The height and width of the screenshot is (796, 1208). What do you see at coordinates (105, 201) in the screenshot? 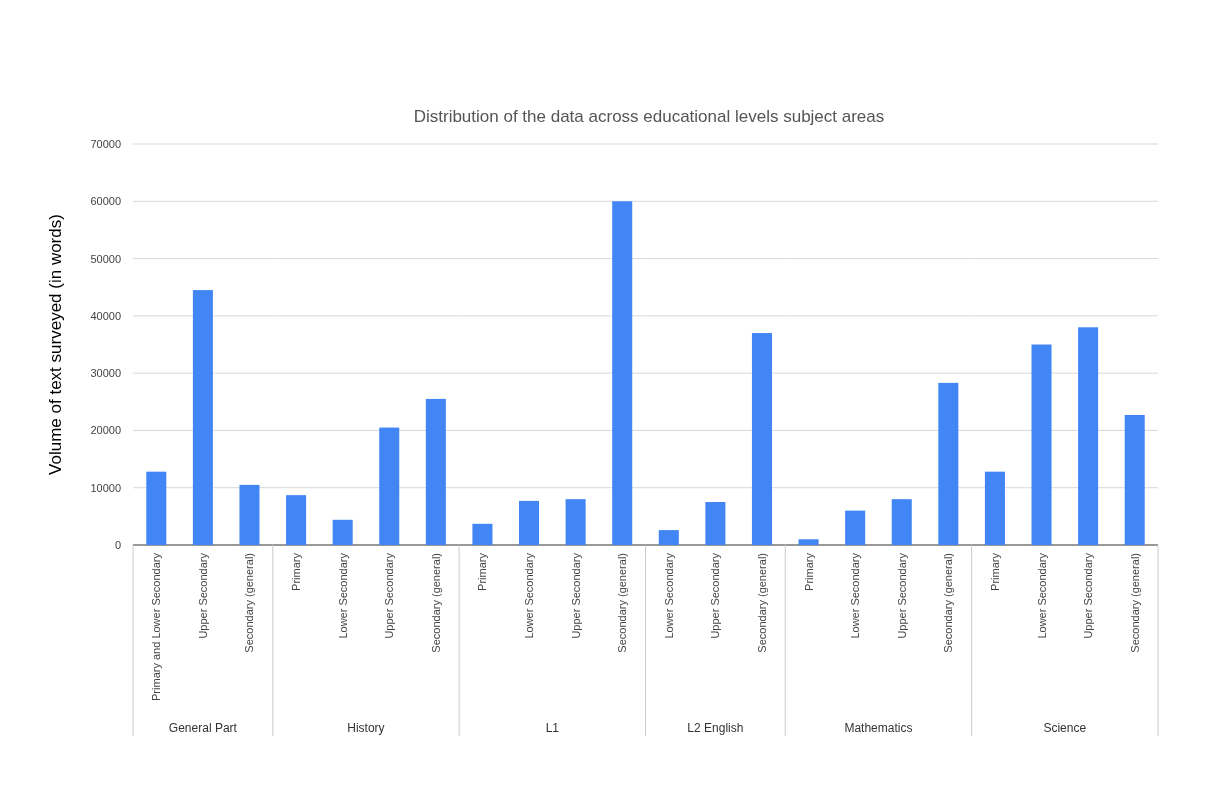
I see `y-tick-label: 60000` at bounding box center [105, 201].